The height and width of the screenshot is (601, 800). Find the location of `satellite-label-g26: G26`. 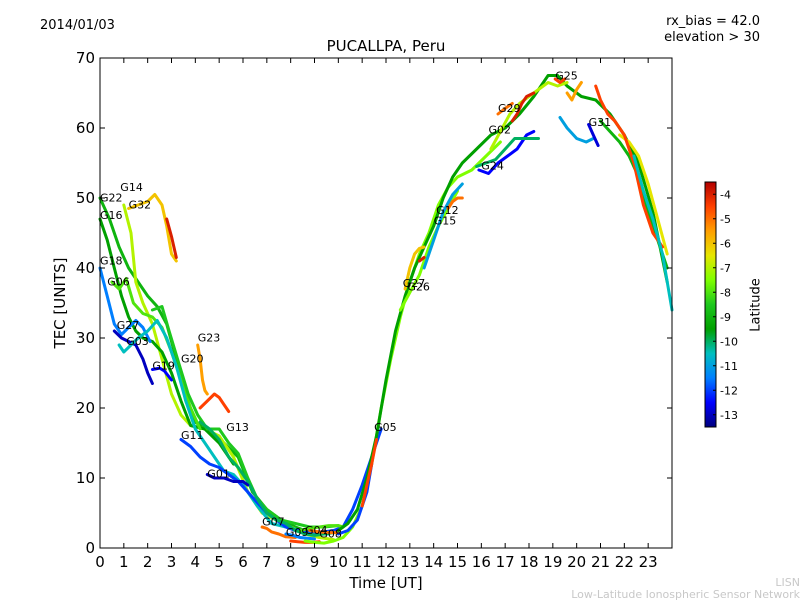

satellite-label-g26: G26 is located at coordinates (418, 286).